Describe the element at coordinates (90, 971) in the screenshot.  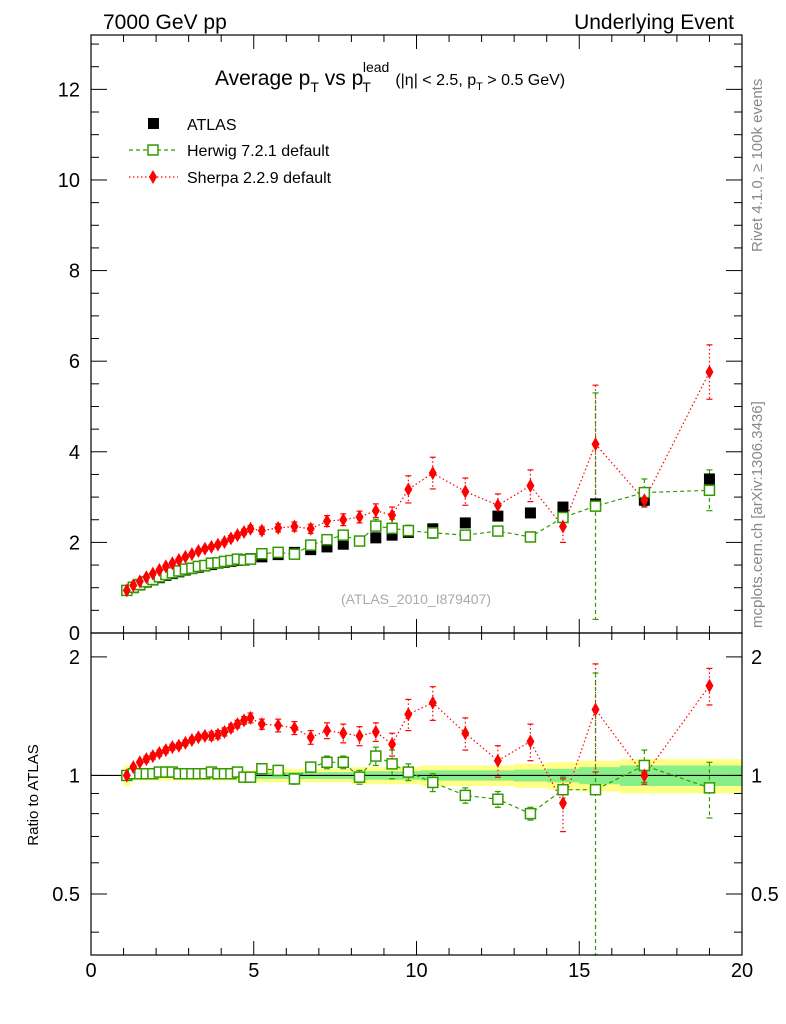
I see `x-tick-label: 0` at that location.